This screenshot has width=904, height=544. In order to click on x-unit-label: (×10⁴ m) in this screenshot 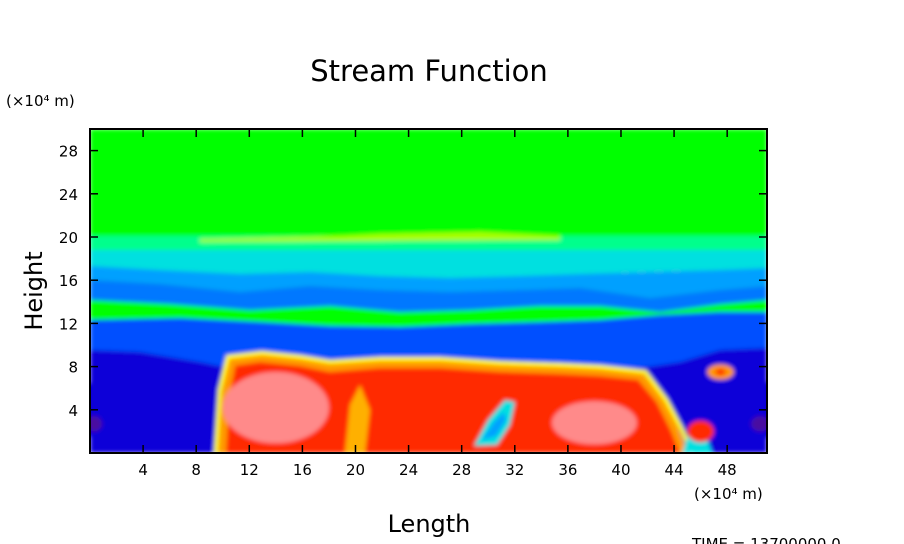, I will do `click(728, 494)`.